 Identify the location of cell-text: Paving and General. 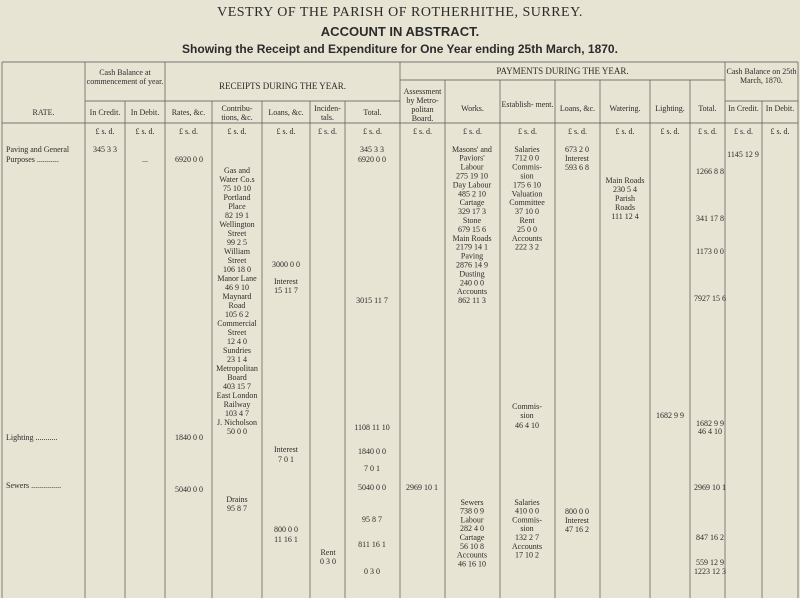
(38, 149).